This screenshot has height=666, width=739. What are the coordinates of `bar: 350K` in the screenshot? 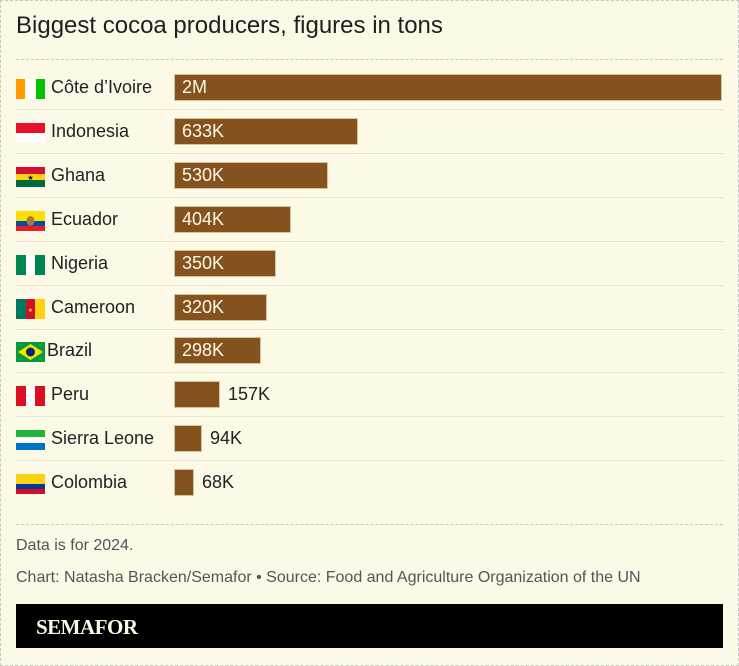 It's located at (225, 263).